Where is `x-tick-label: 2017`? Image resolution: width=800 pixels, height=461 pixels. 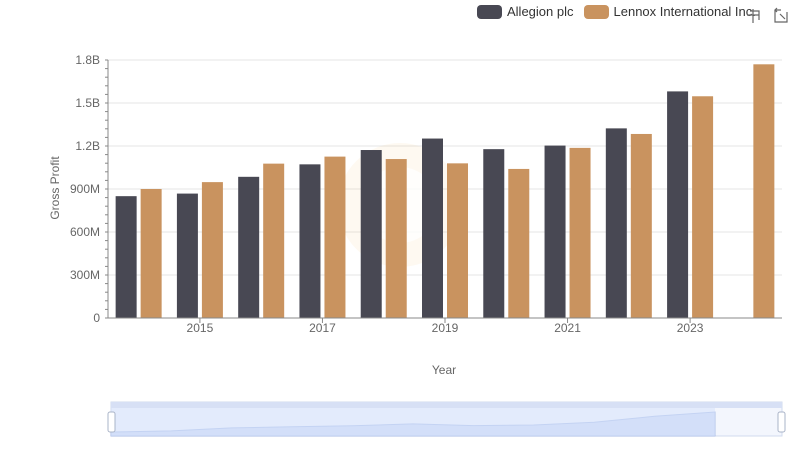
x-tick-label: 2017 is located at coordinates (322, 328).